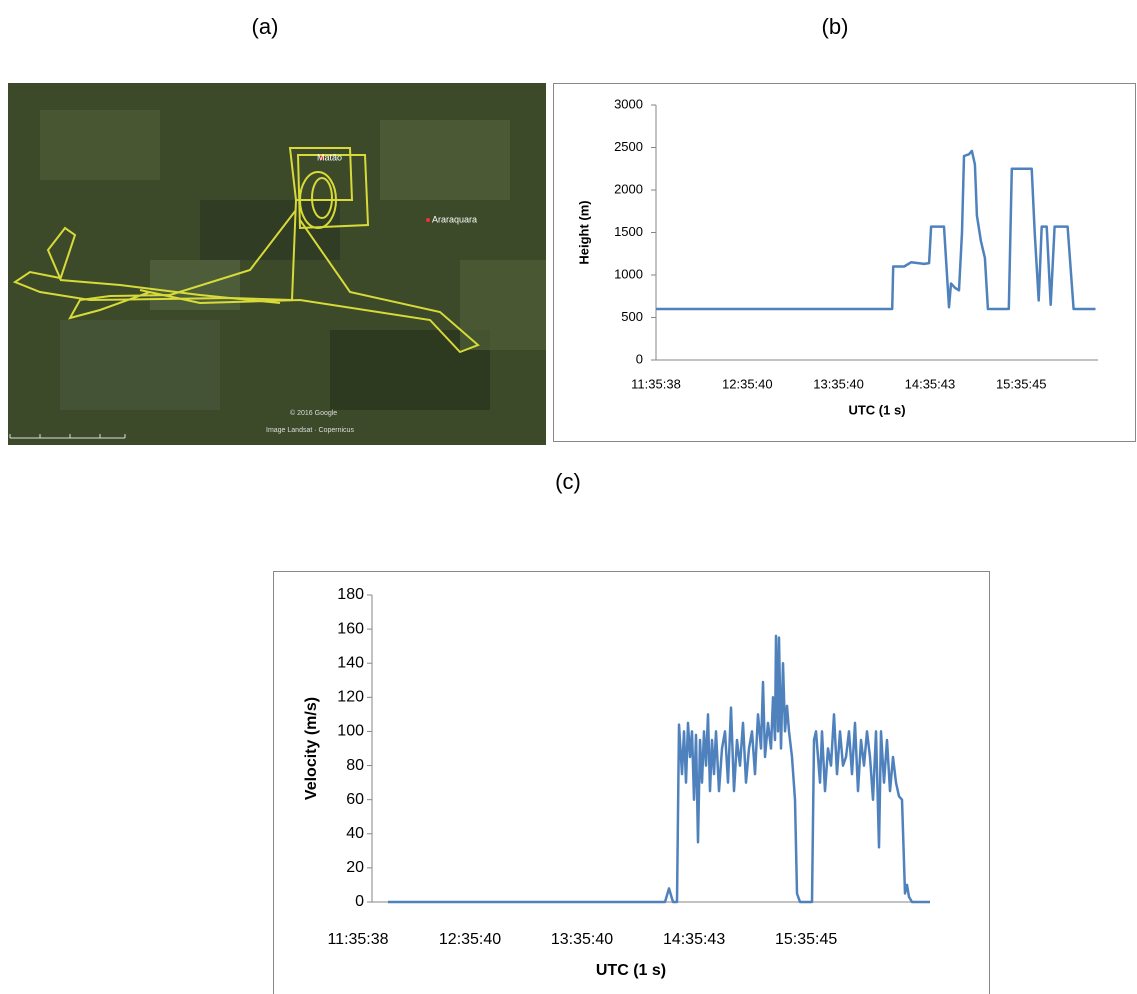 The width and height of the screenshot is (1137, 994). I want to click on y-tick-label: 500, so click(632, 316).